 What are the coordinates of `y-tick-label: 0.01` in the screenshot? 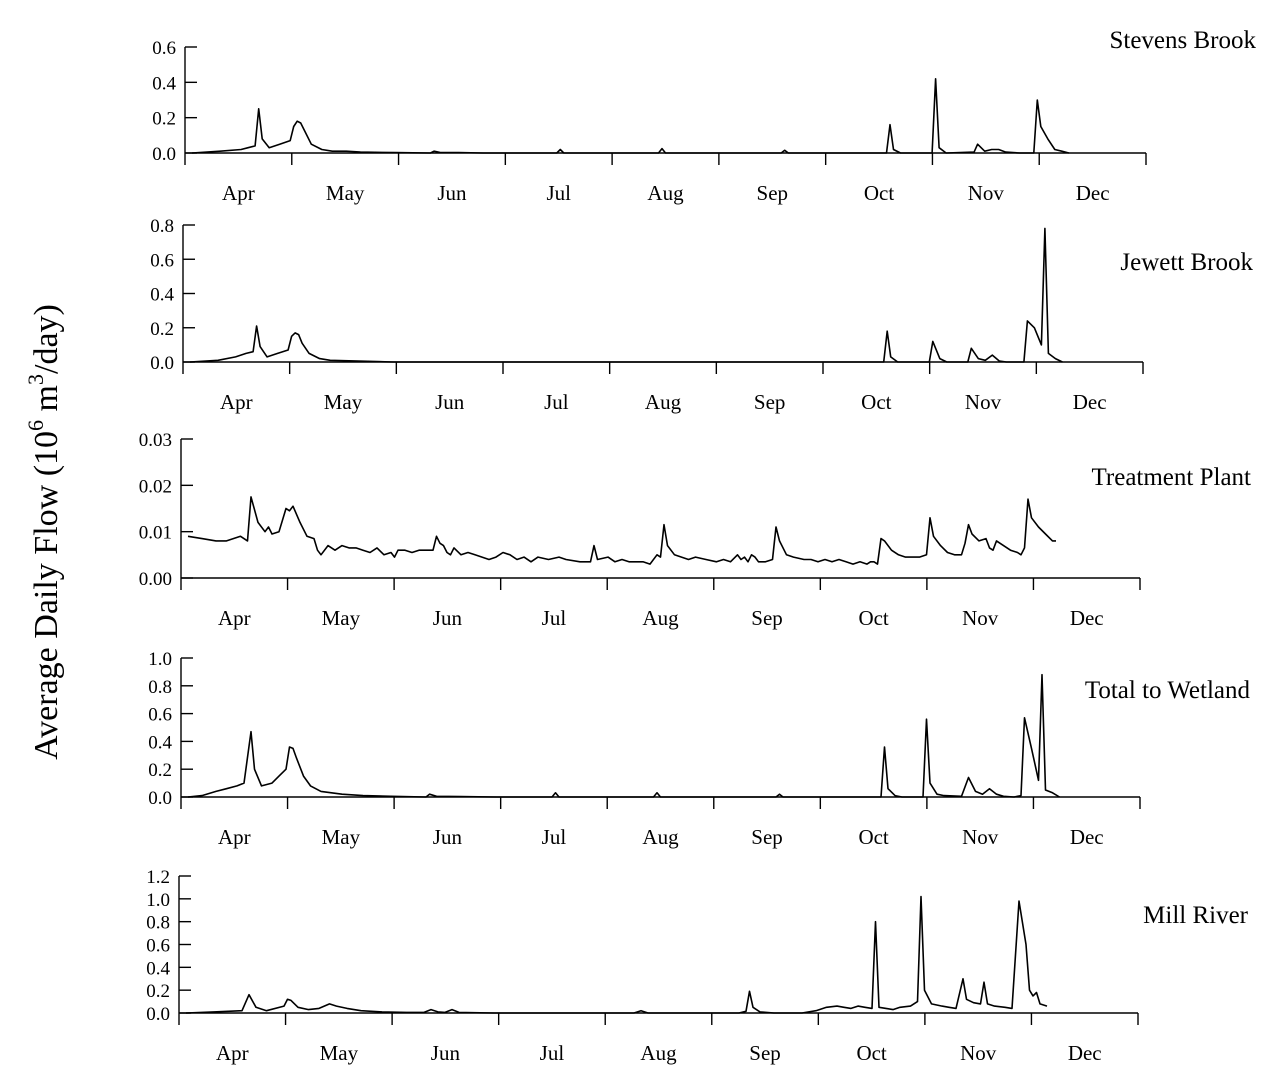 It's located at (155, 533).